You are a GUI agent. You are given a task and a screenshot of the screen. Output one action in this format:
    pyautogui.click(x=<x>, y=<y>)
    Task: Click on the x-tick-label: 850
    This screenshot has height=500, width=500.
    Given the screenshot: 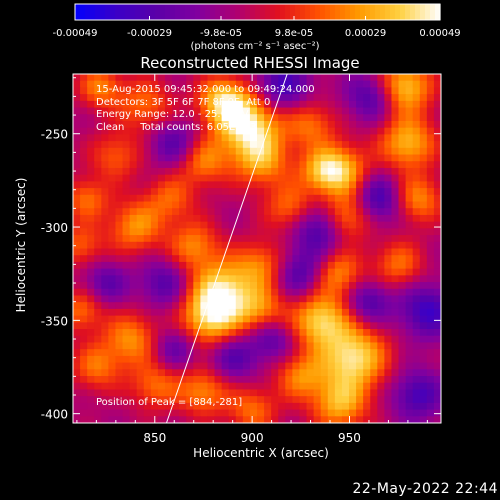 What is the action you would take?
    pyautogui.click(x=154, y=438)
    